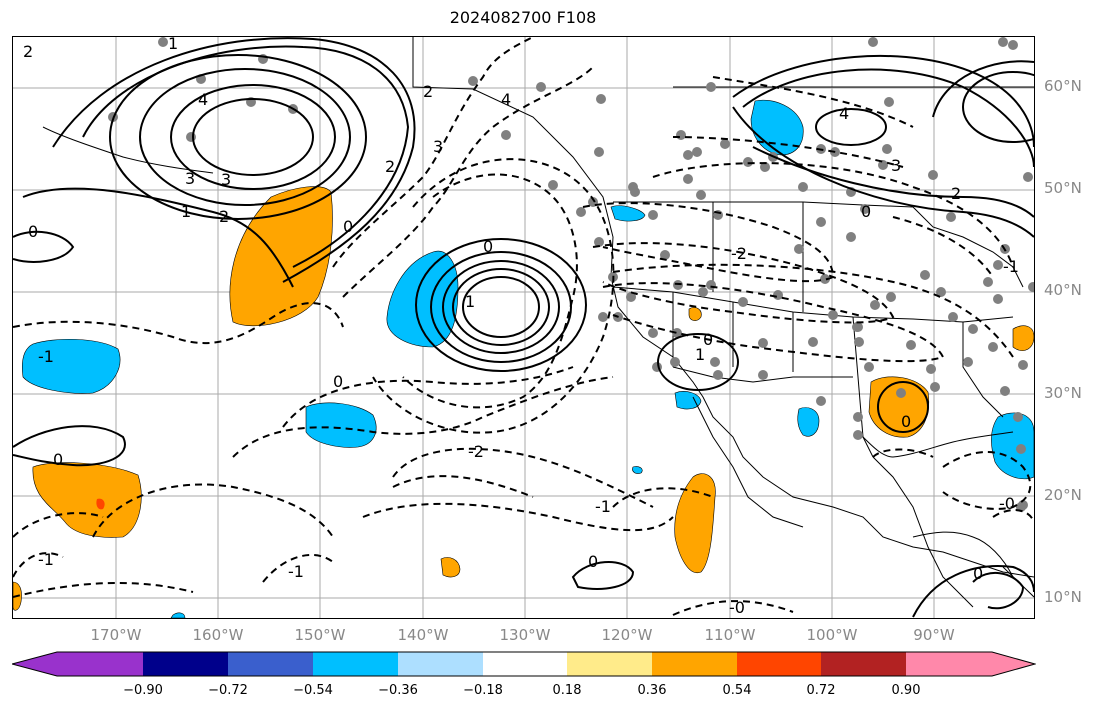 This screenshot has height=712, width=1105. Describe the element at coordinates (1063, 393) in the screenshot. I see `lat-label-30n: 30°N` at that location.